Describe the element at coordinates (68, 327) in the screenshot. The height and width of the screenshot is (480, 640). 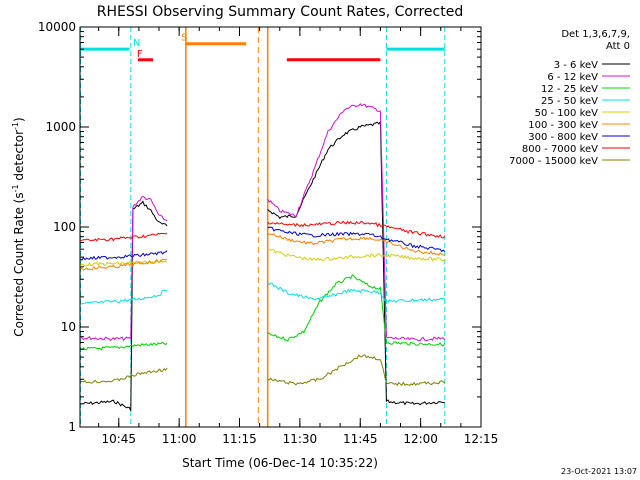
I see `y-tick-label: 10` at that location.